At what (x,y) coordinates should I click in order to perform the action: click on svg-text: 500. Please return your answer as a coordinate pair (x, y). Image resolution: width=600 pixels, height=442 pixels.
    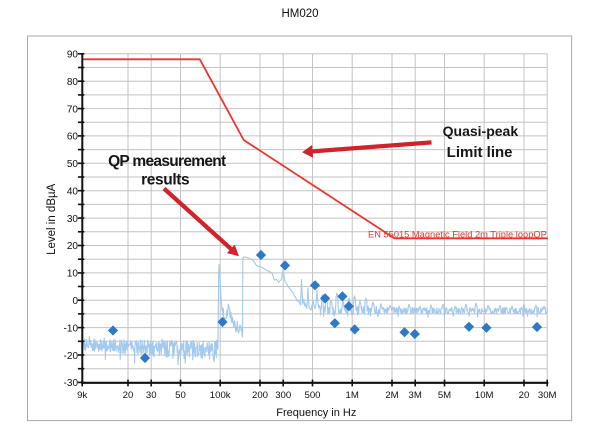
    Looking at the image, I should click on (312, 395).